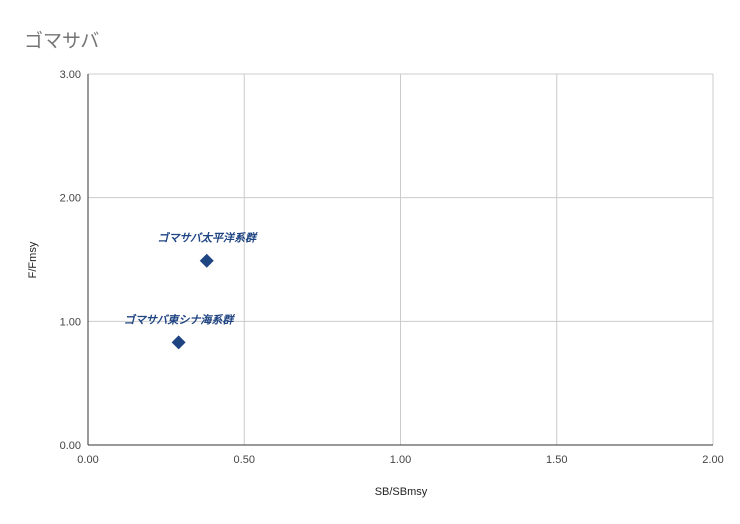 The width and height of the screenshot is (740, 524). What do you see at coordinates (87, 460) in the screenshot?
I see `x-tick-label: 0.00` at bounding box center [87, 460].